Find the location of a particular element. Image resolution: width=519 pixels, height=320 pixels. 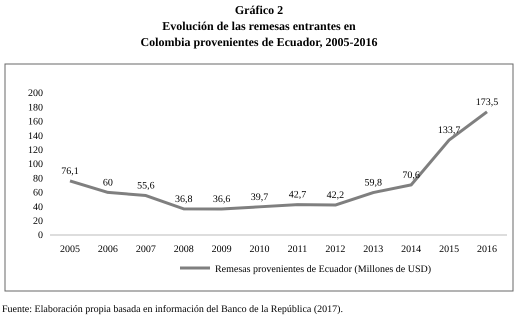

y-tick-label: 80 is located at coordinates (38, 178).